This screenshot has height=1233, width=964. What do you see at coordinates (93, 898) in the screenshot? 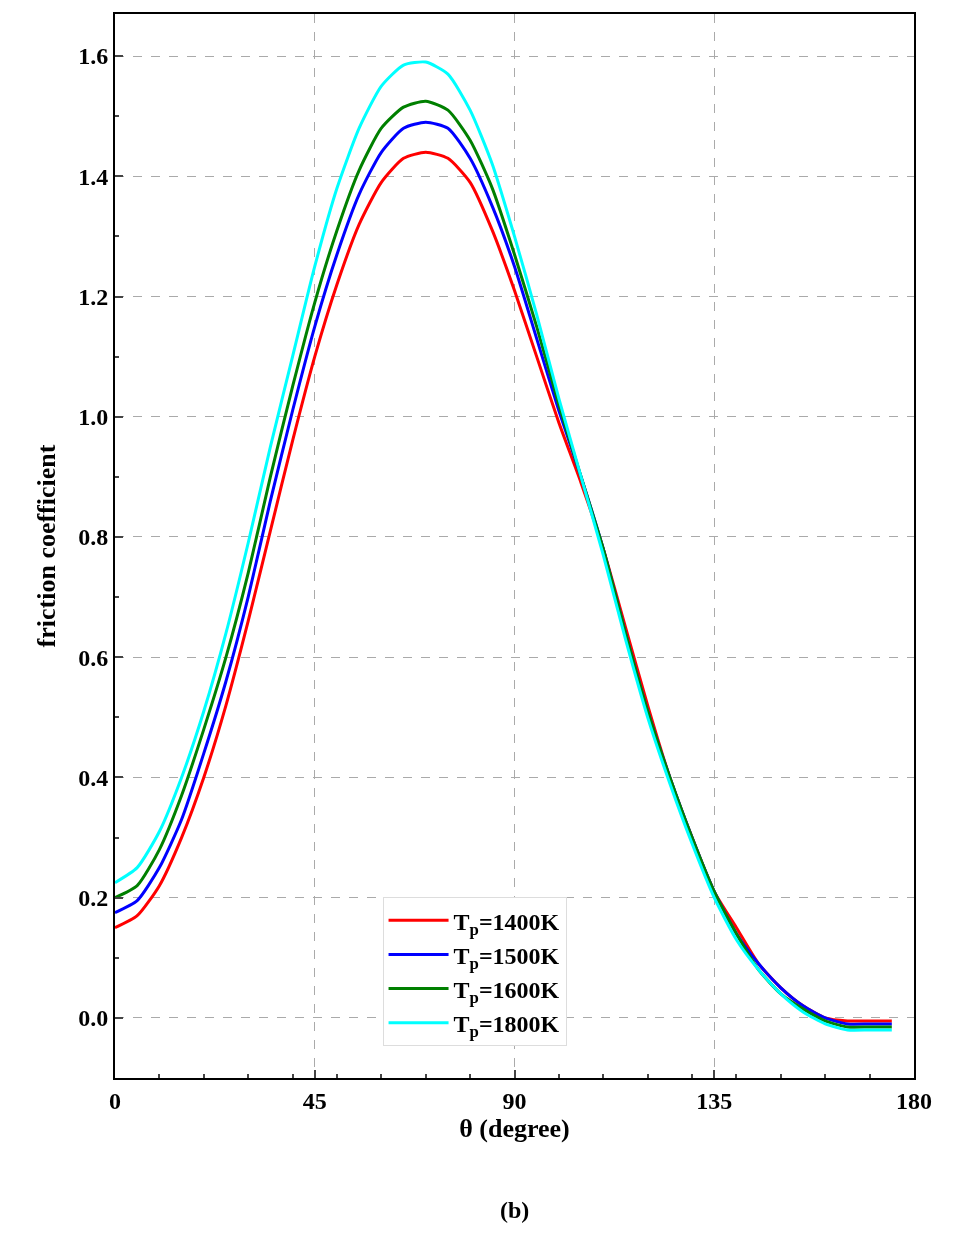
I see `y-tick-label: 0.2` at bounding box center [93, 898].